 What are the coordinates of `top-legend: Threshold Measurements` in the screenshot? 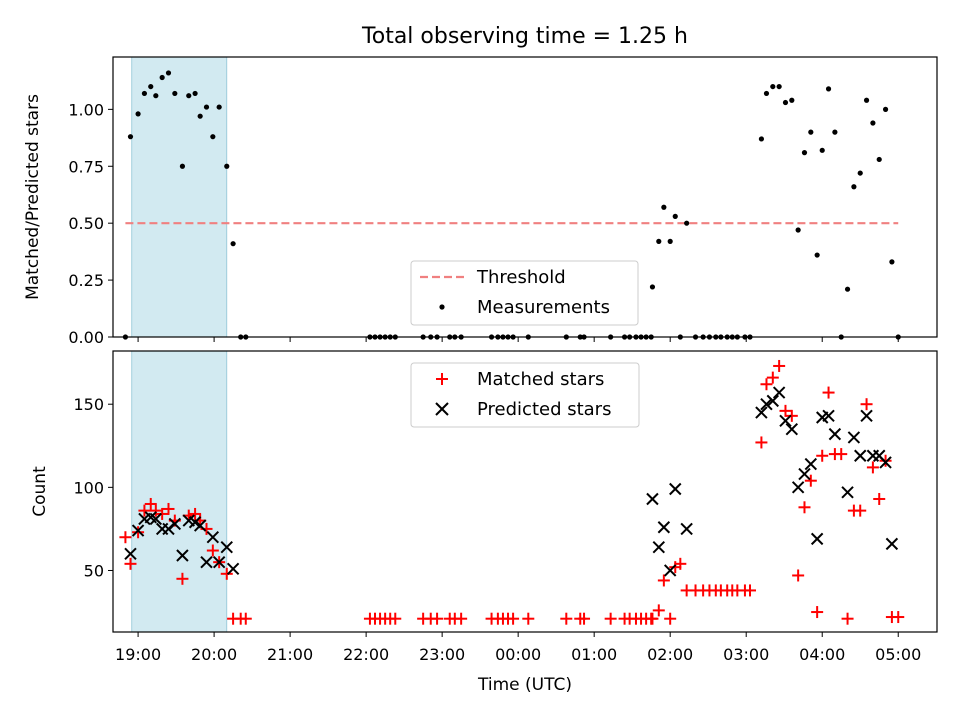 It's located at (524, 293).